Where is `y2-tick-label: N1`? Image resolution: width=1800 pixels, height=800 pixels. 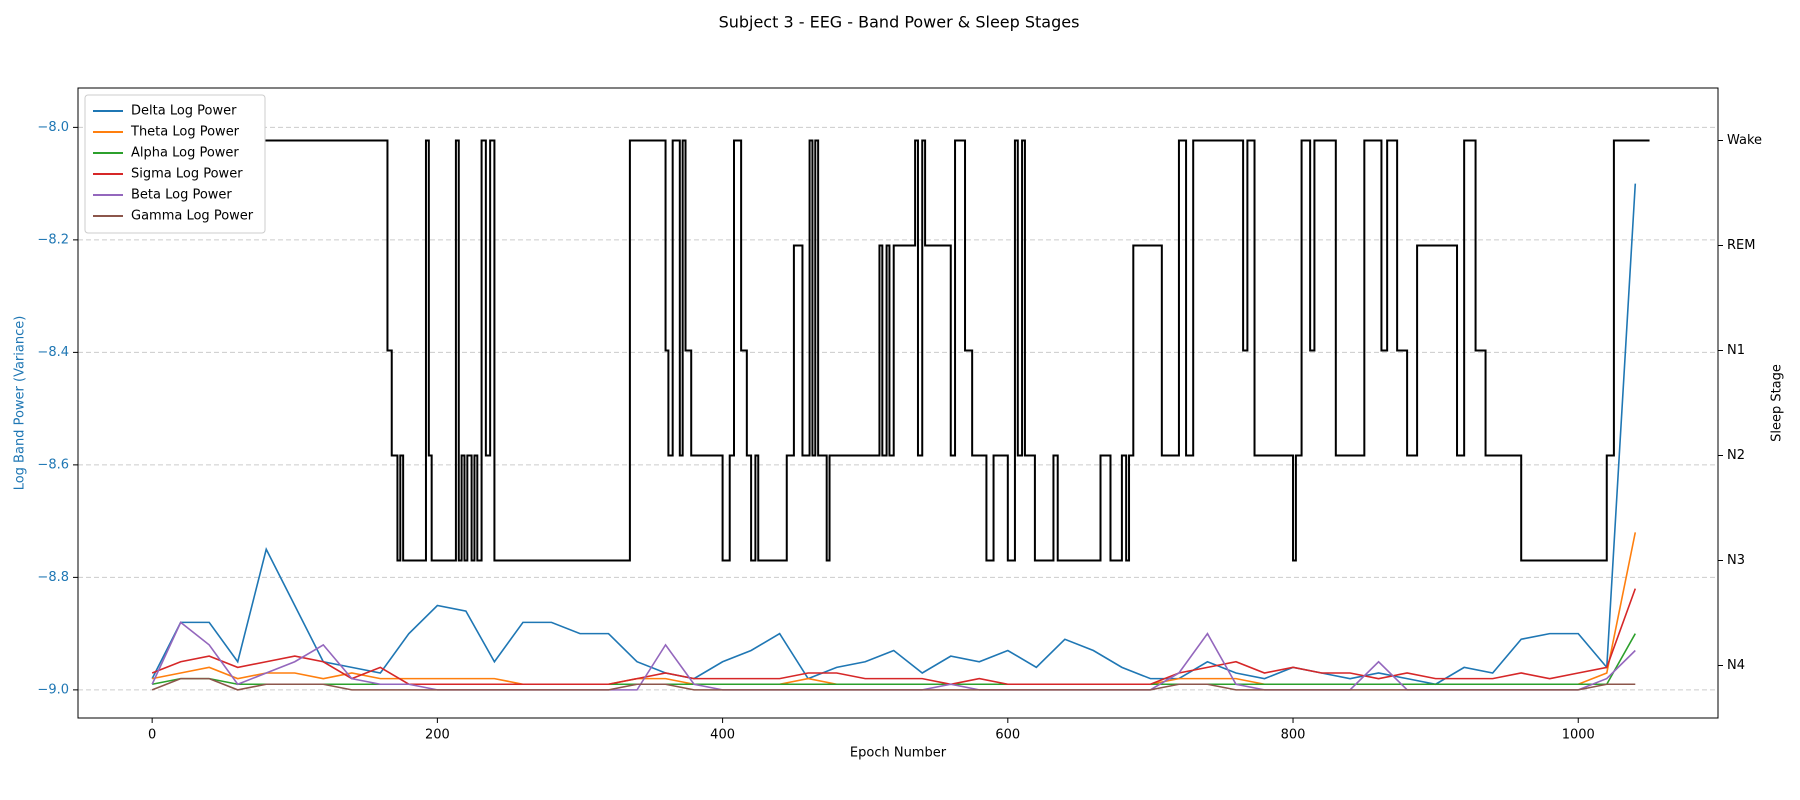
y2-tick-label: N1 is located at coordinates (1736, 350).